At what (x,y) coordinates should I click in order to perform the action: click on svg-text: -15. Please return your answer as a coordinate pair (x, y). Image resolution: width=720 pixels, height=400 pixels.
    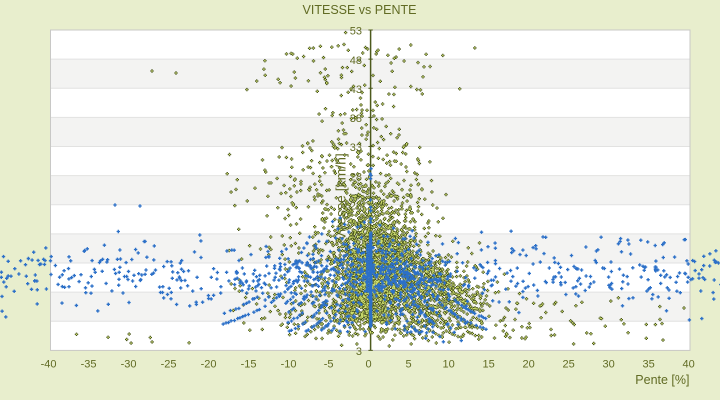
    Looking at the image, I should click on (249, 365).